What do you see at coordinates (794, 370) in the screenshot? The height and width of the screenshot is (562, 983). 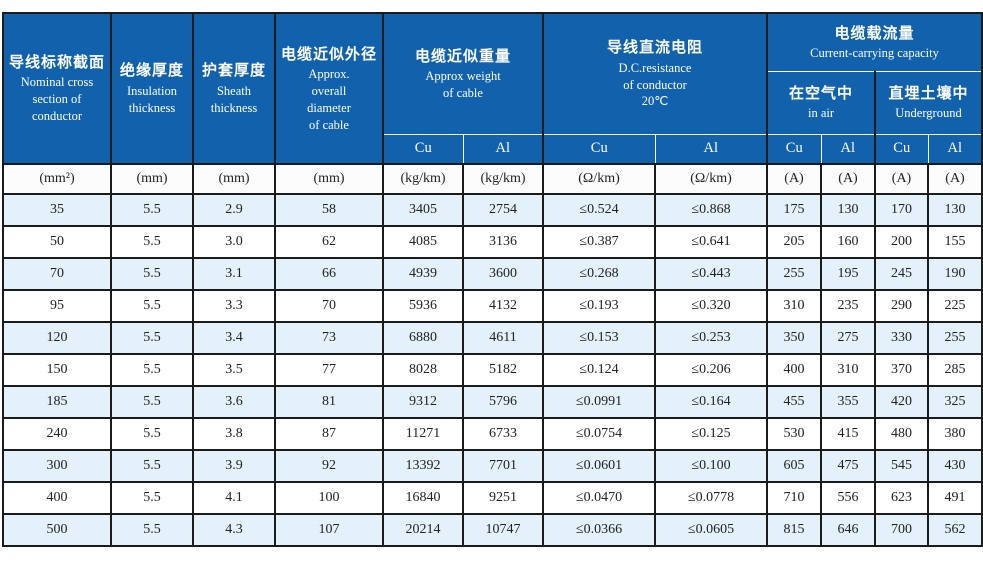 I see `table-cell: 400` at bounding box center [794, 370].